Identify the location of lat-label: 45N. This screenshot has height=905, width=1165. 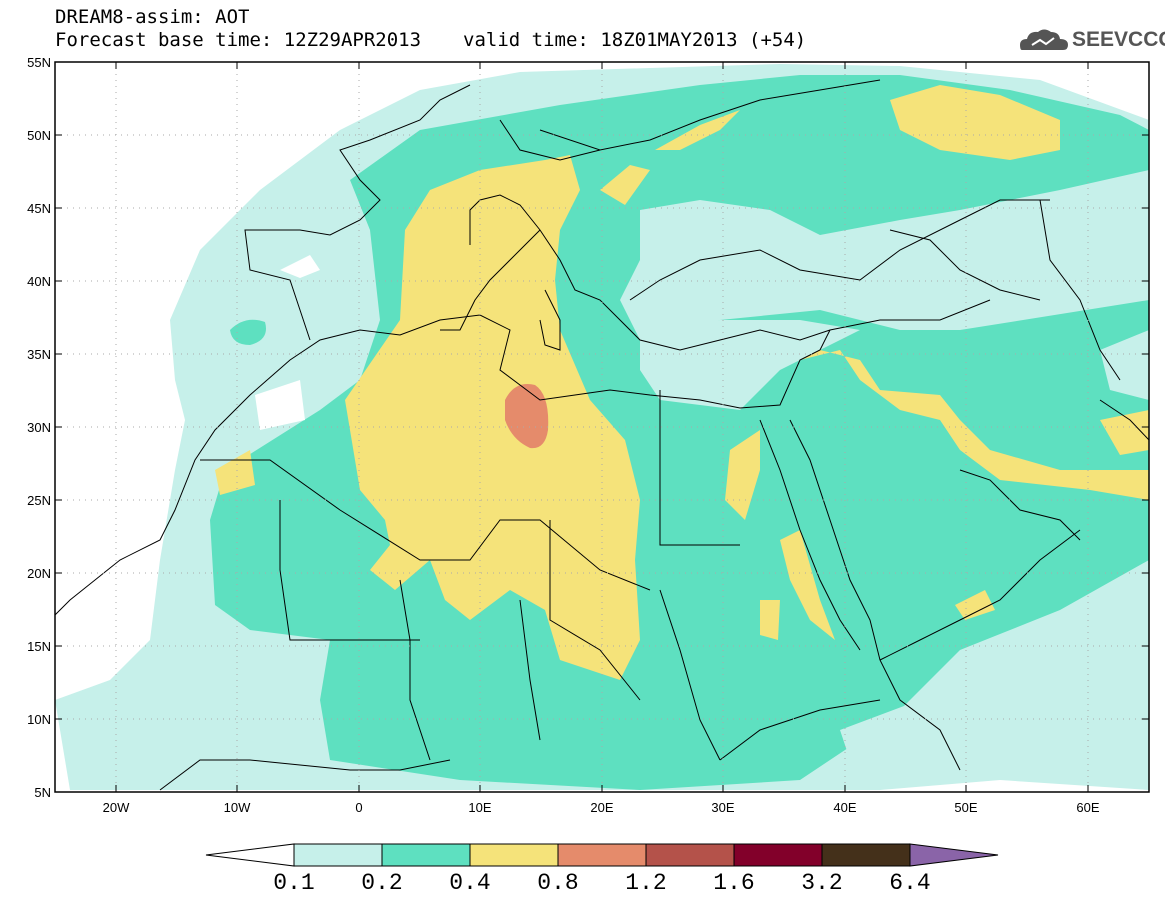
(39, 208).